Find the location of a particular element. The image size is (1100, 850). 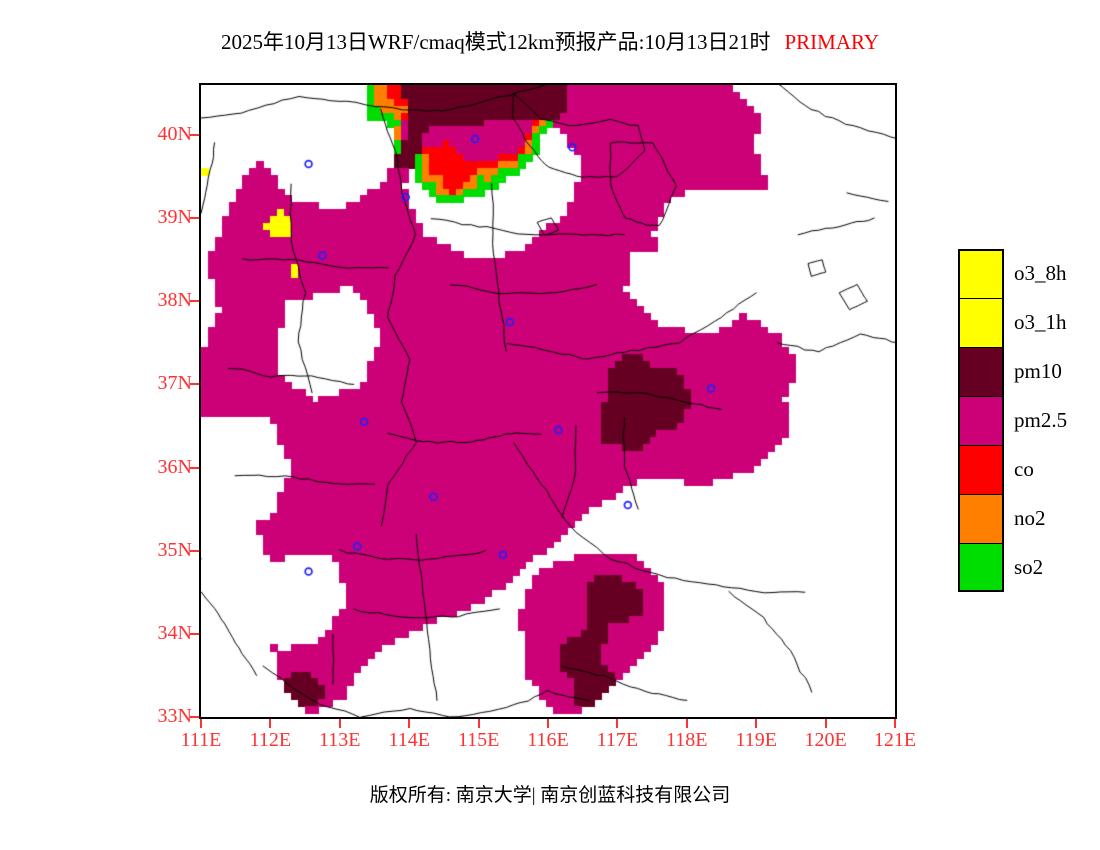

x-tick-label-112E: 112E is located at coordinates (270, 740).